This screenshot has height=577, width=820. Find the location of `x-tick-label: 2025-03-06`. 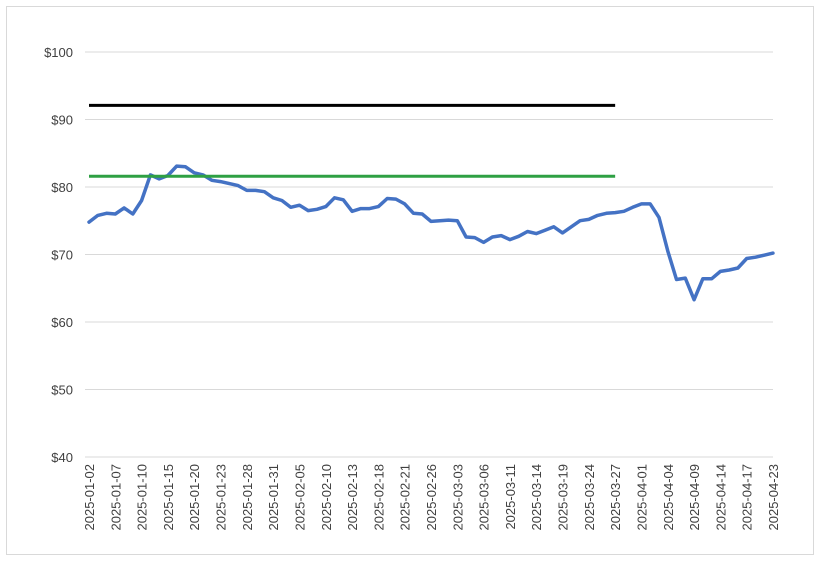

x-tick-label: 2025-03-06 is located at coordinates (484, 497).